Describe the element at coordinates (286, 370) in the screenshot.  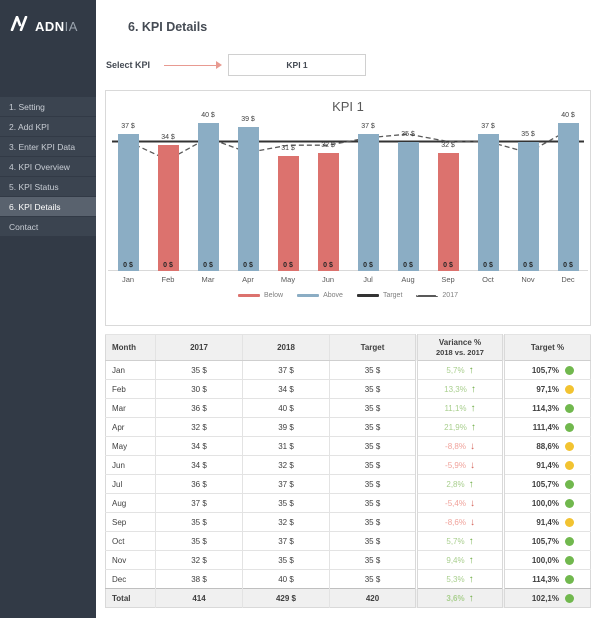
I see `cell-2018: 37 $` at that location.